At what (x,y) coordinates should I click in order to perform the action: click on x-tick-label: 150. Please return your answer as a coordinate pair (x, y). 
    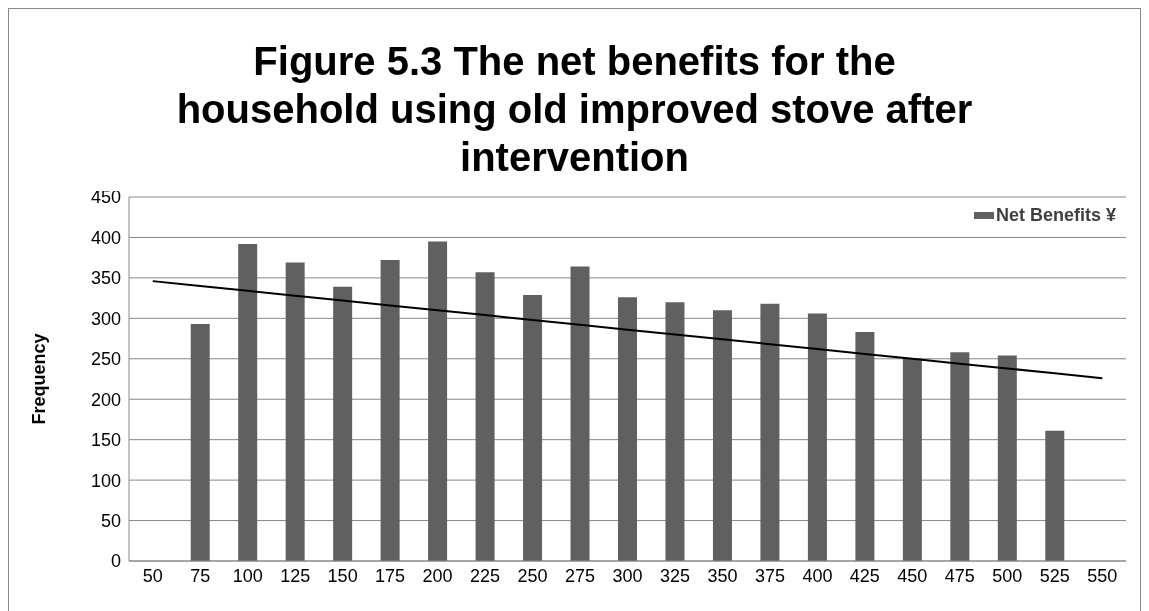
    Looking at the image, I should click on (342, 575).